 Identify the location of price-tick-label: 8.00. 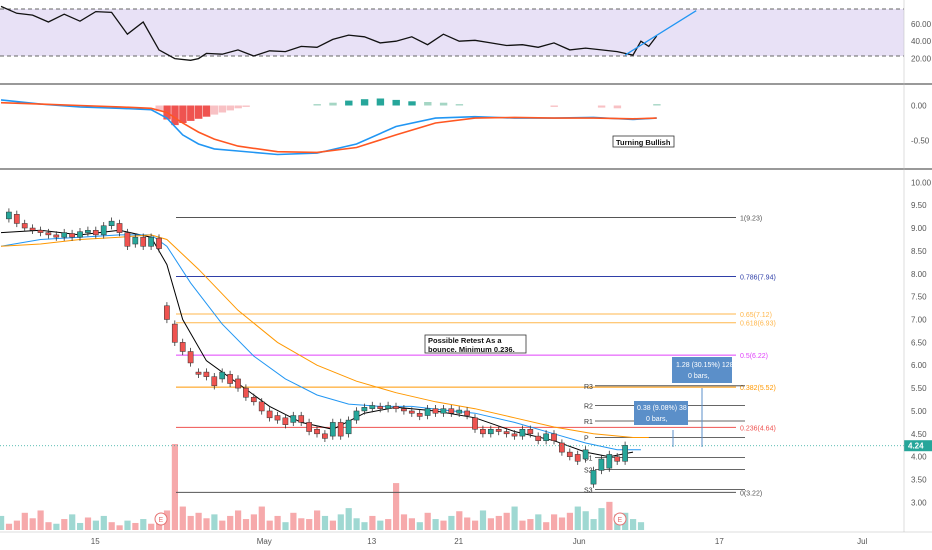
(919, 274).